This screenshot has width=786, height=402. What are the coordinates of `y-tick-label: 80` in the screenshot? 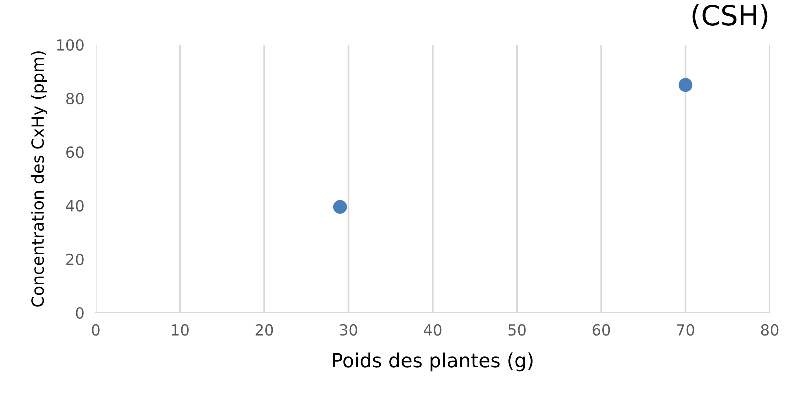 It's located at (75, 99).